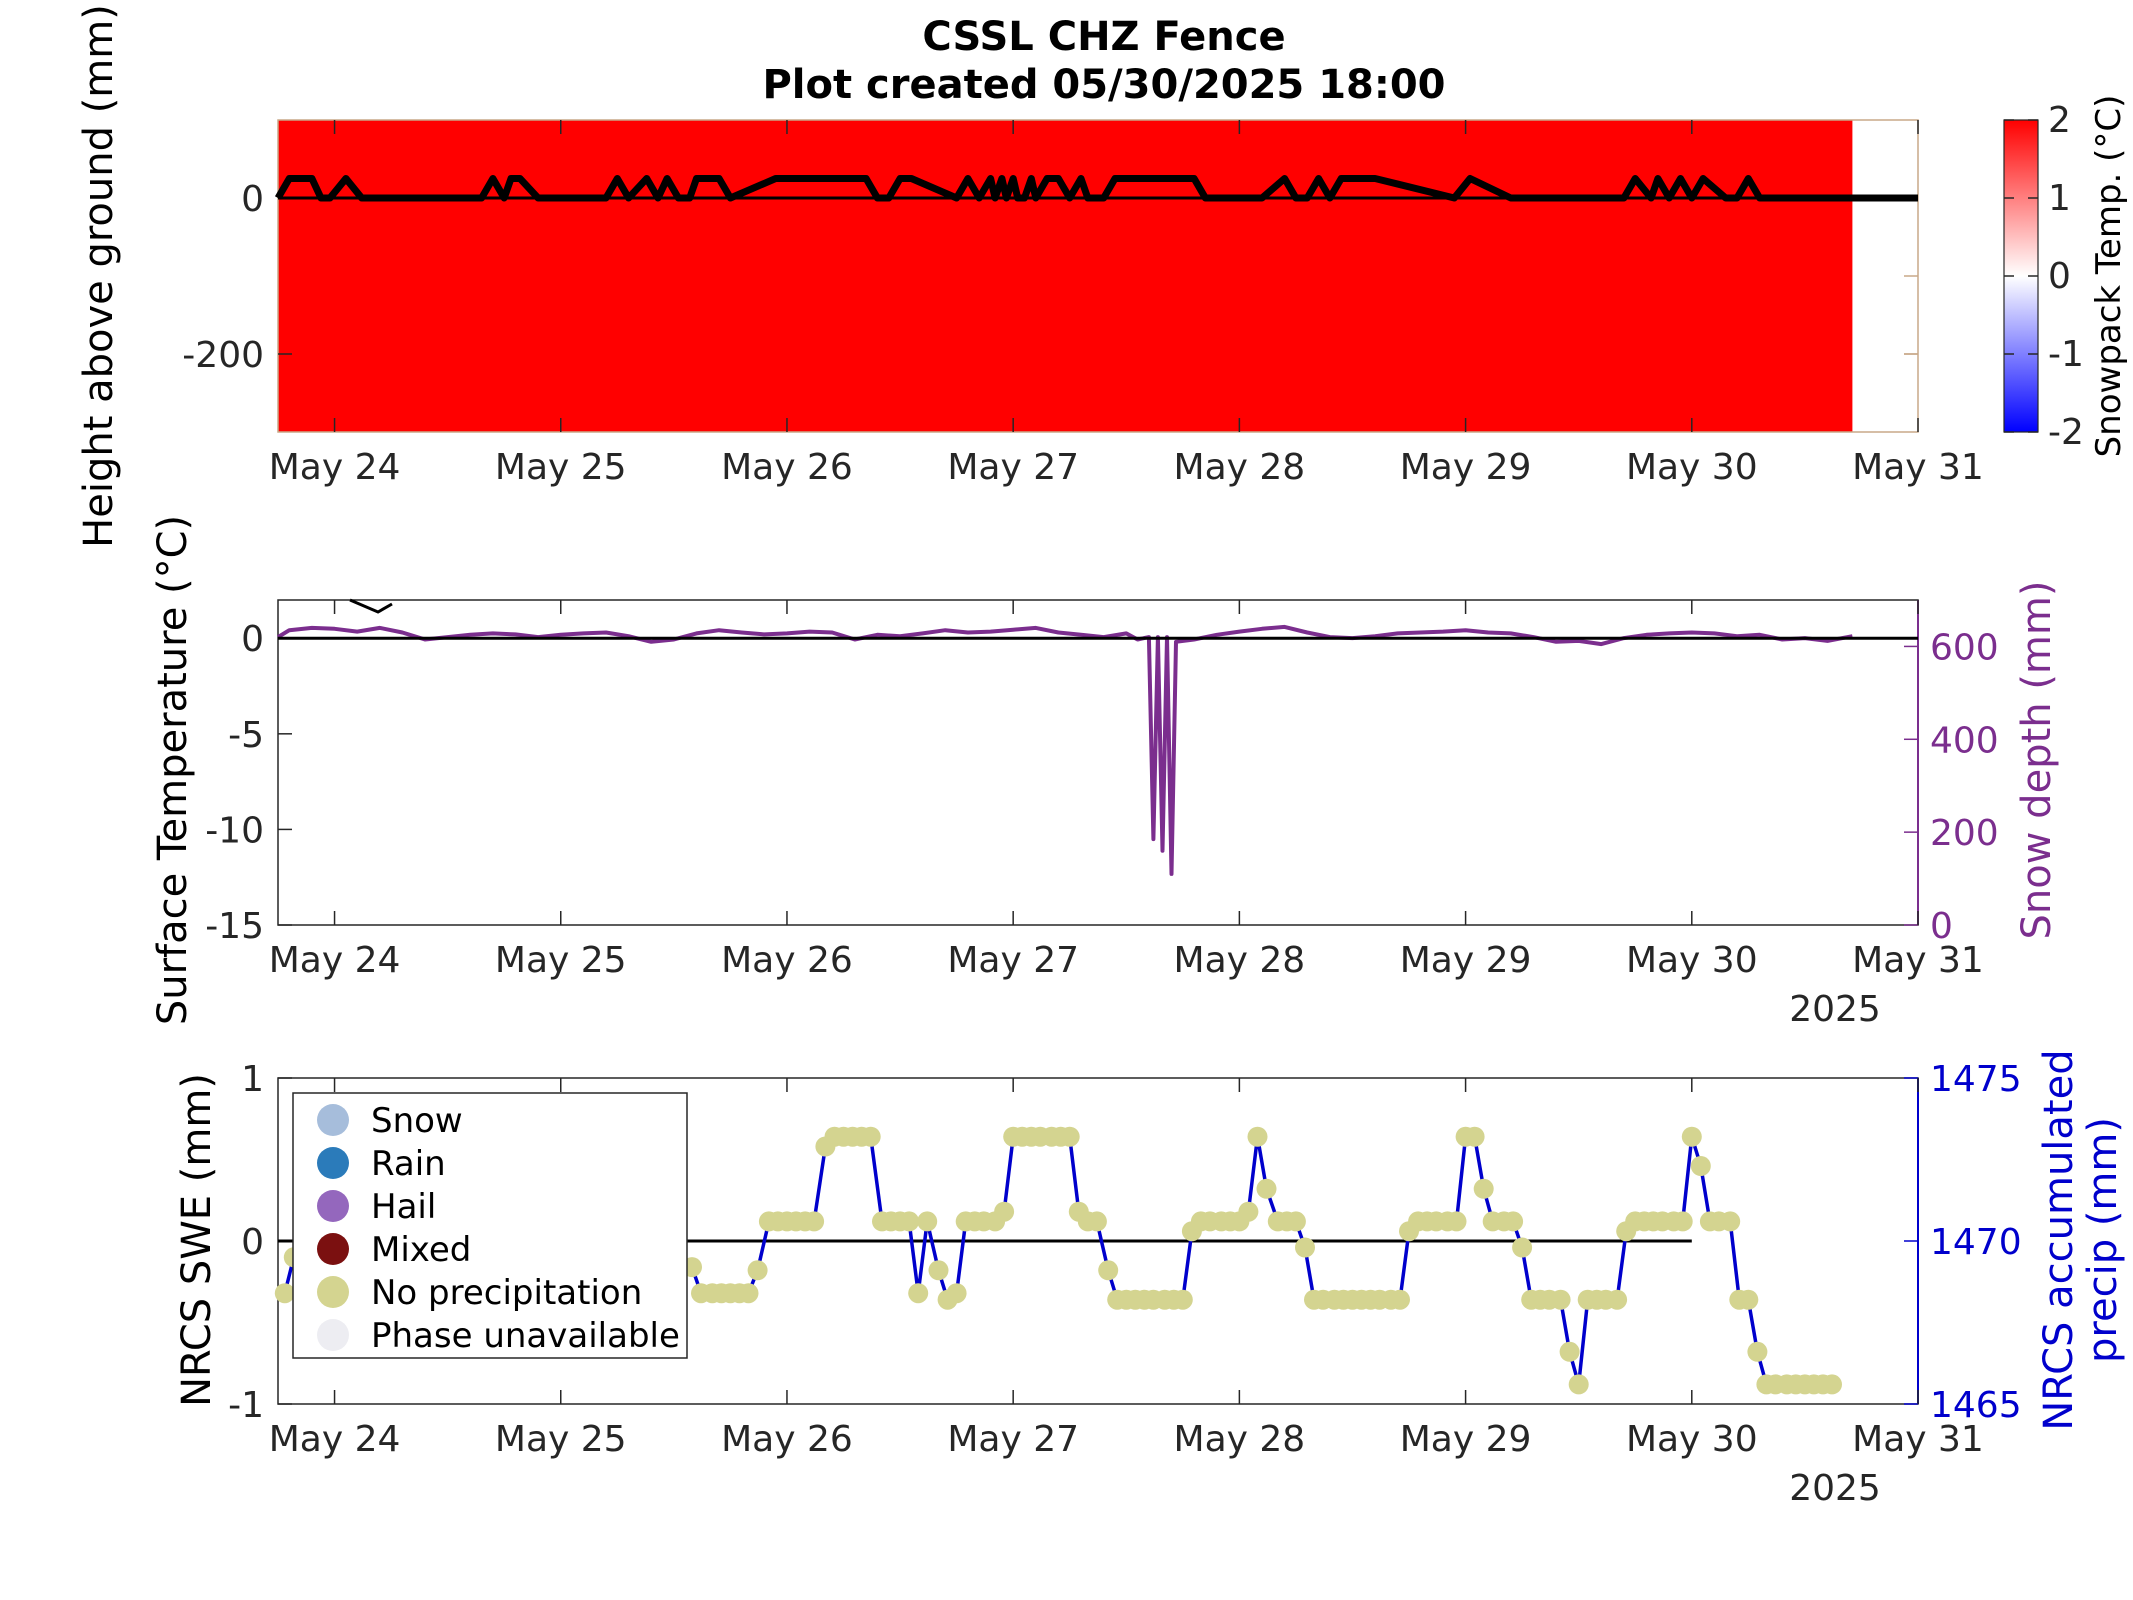 The width and height of the screenshot is (2133, 1600). What do you see at coordinates (2059, 198) in the screenshot?
I see `colorbar-tick-label: 1` at bounding box center [2059, 198].